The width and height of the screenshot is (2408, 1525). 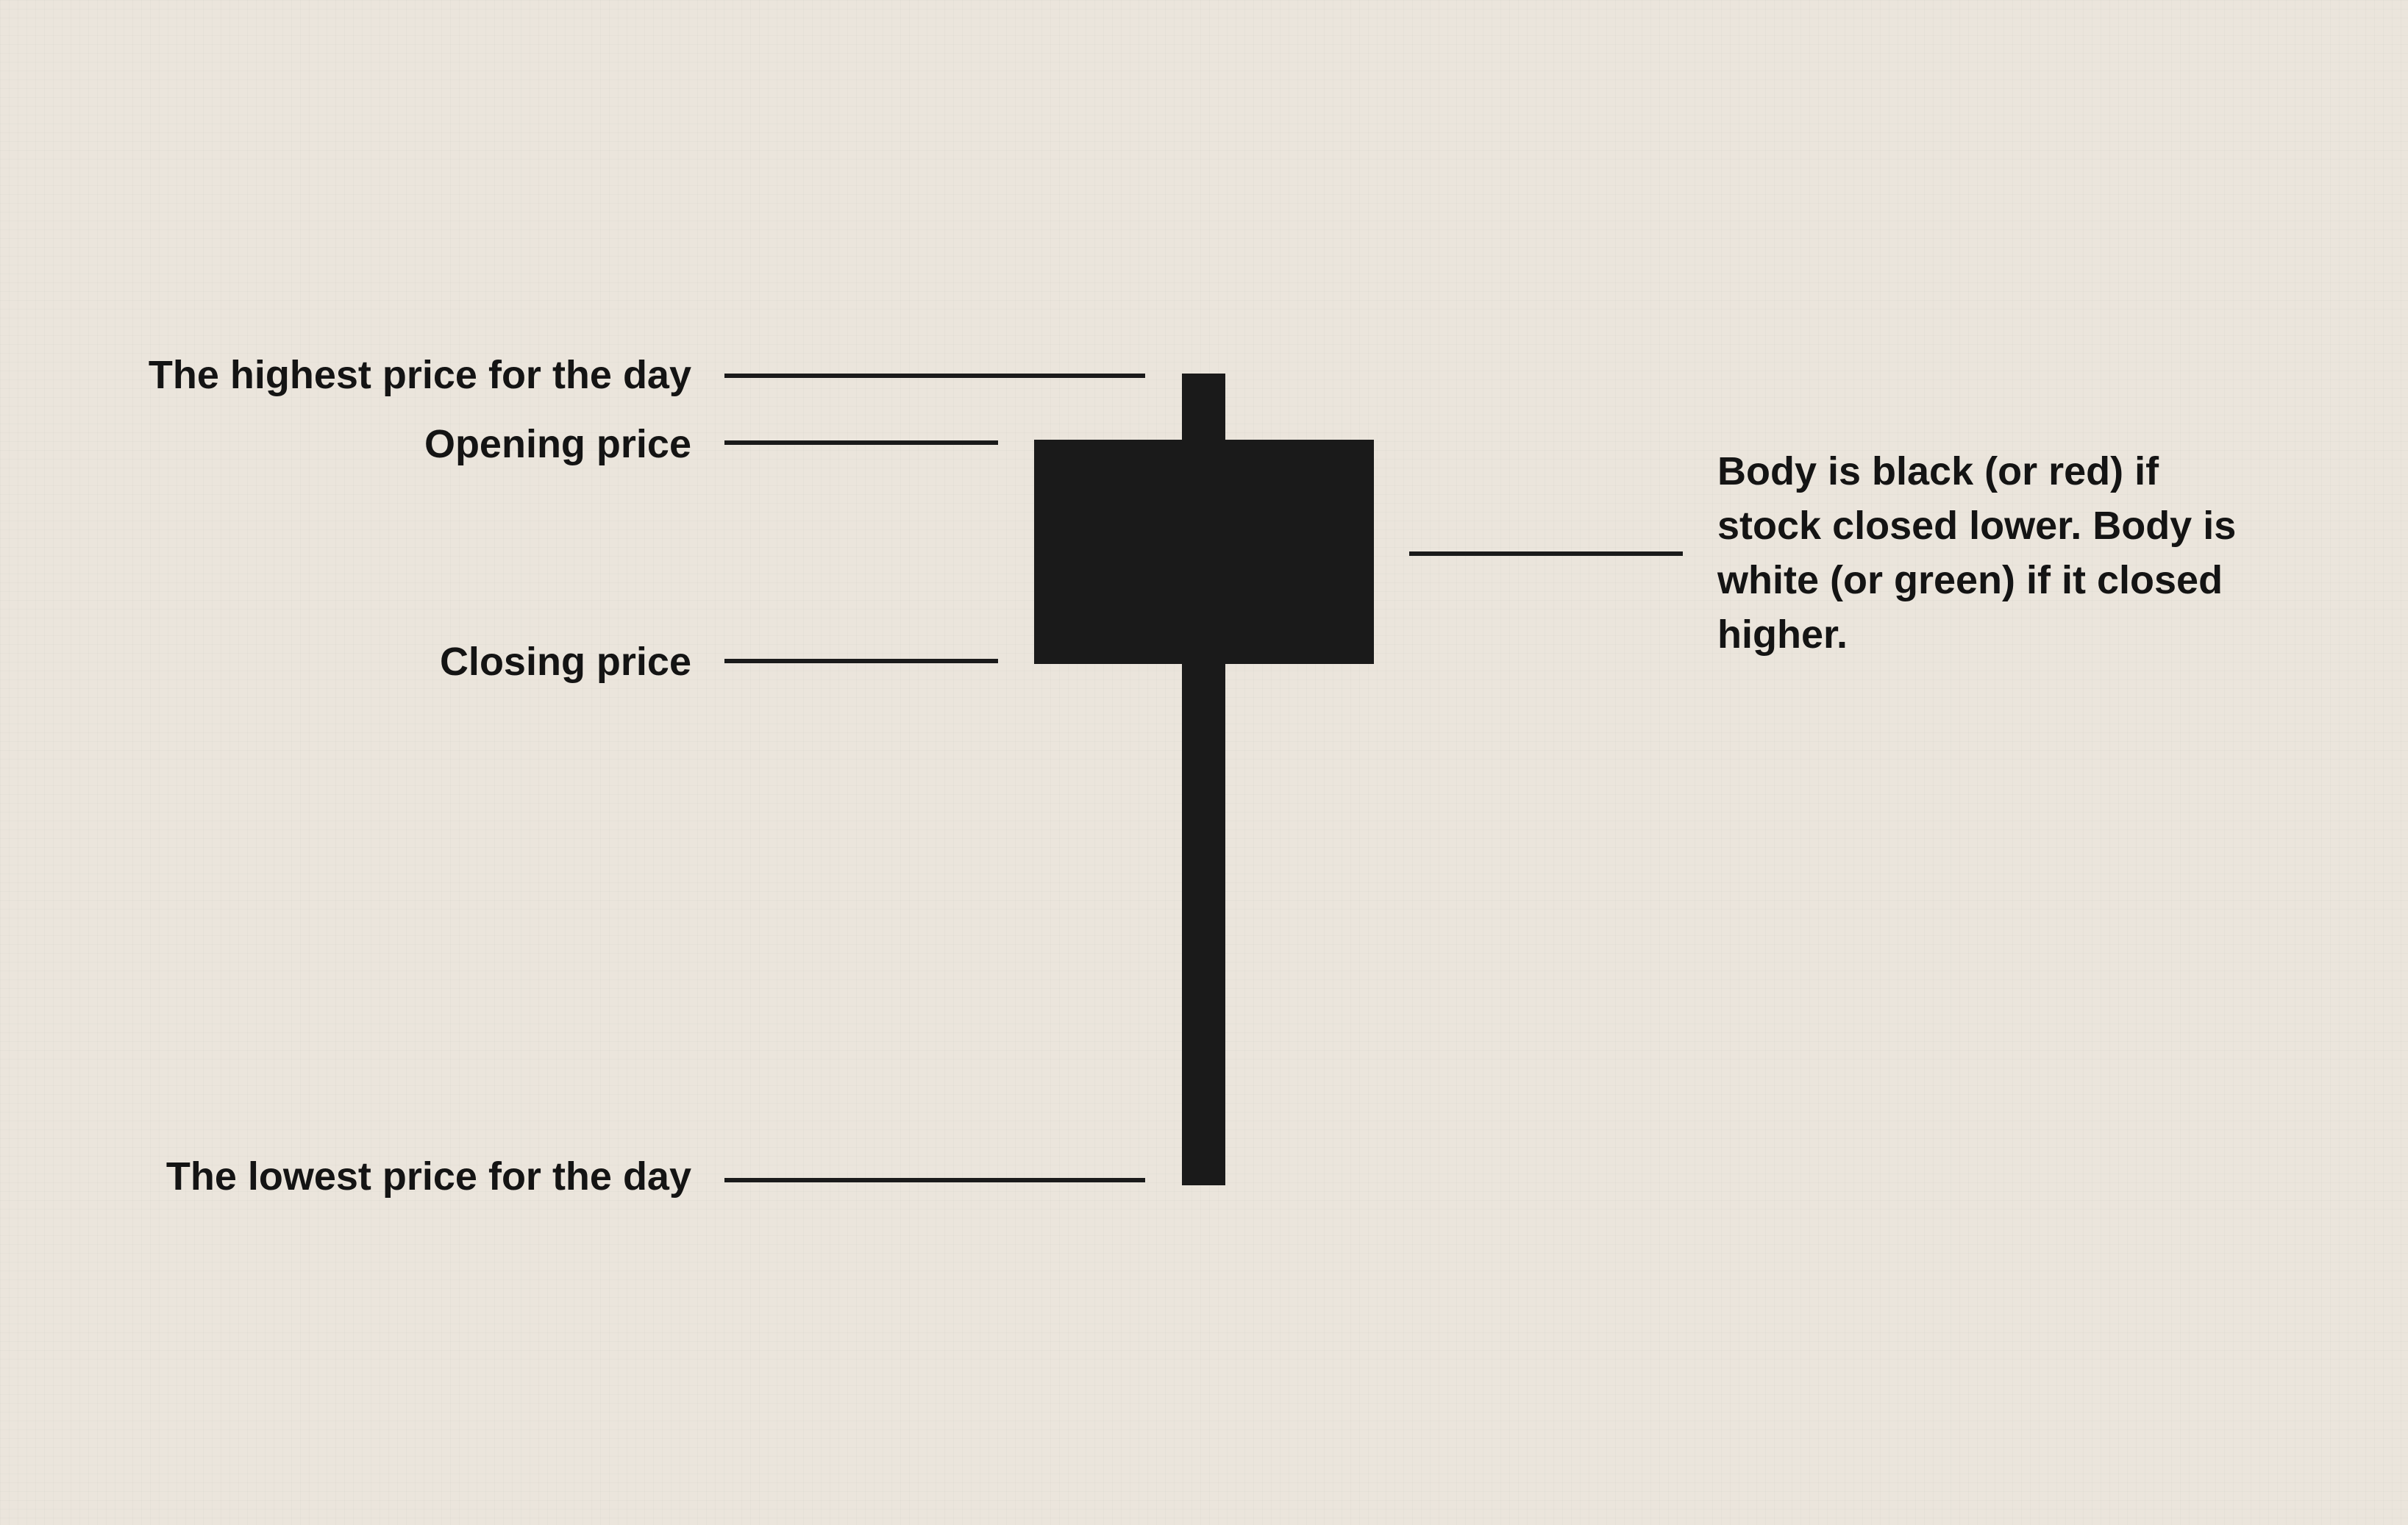 What do you see at coordinates (934, 376) in the screenshot?
I see `leader-line-highest-price` at bounding box center [934, 376].